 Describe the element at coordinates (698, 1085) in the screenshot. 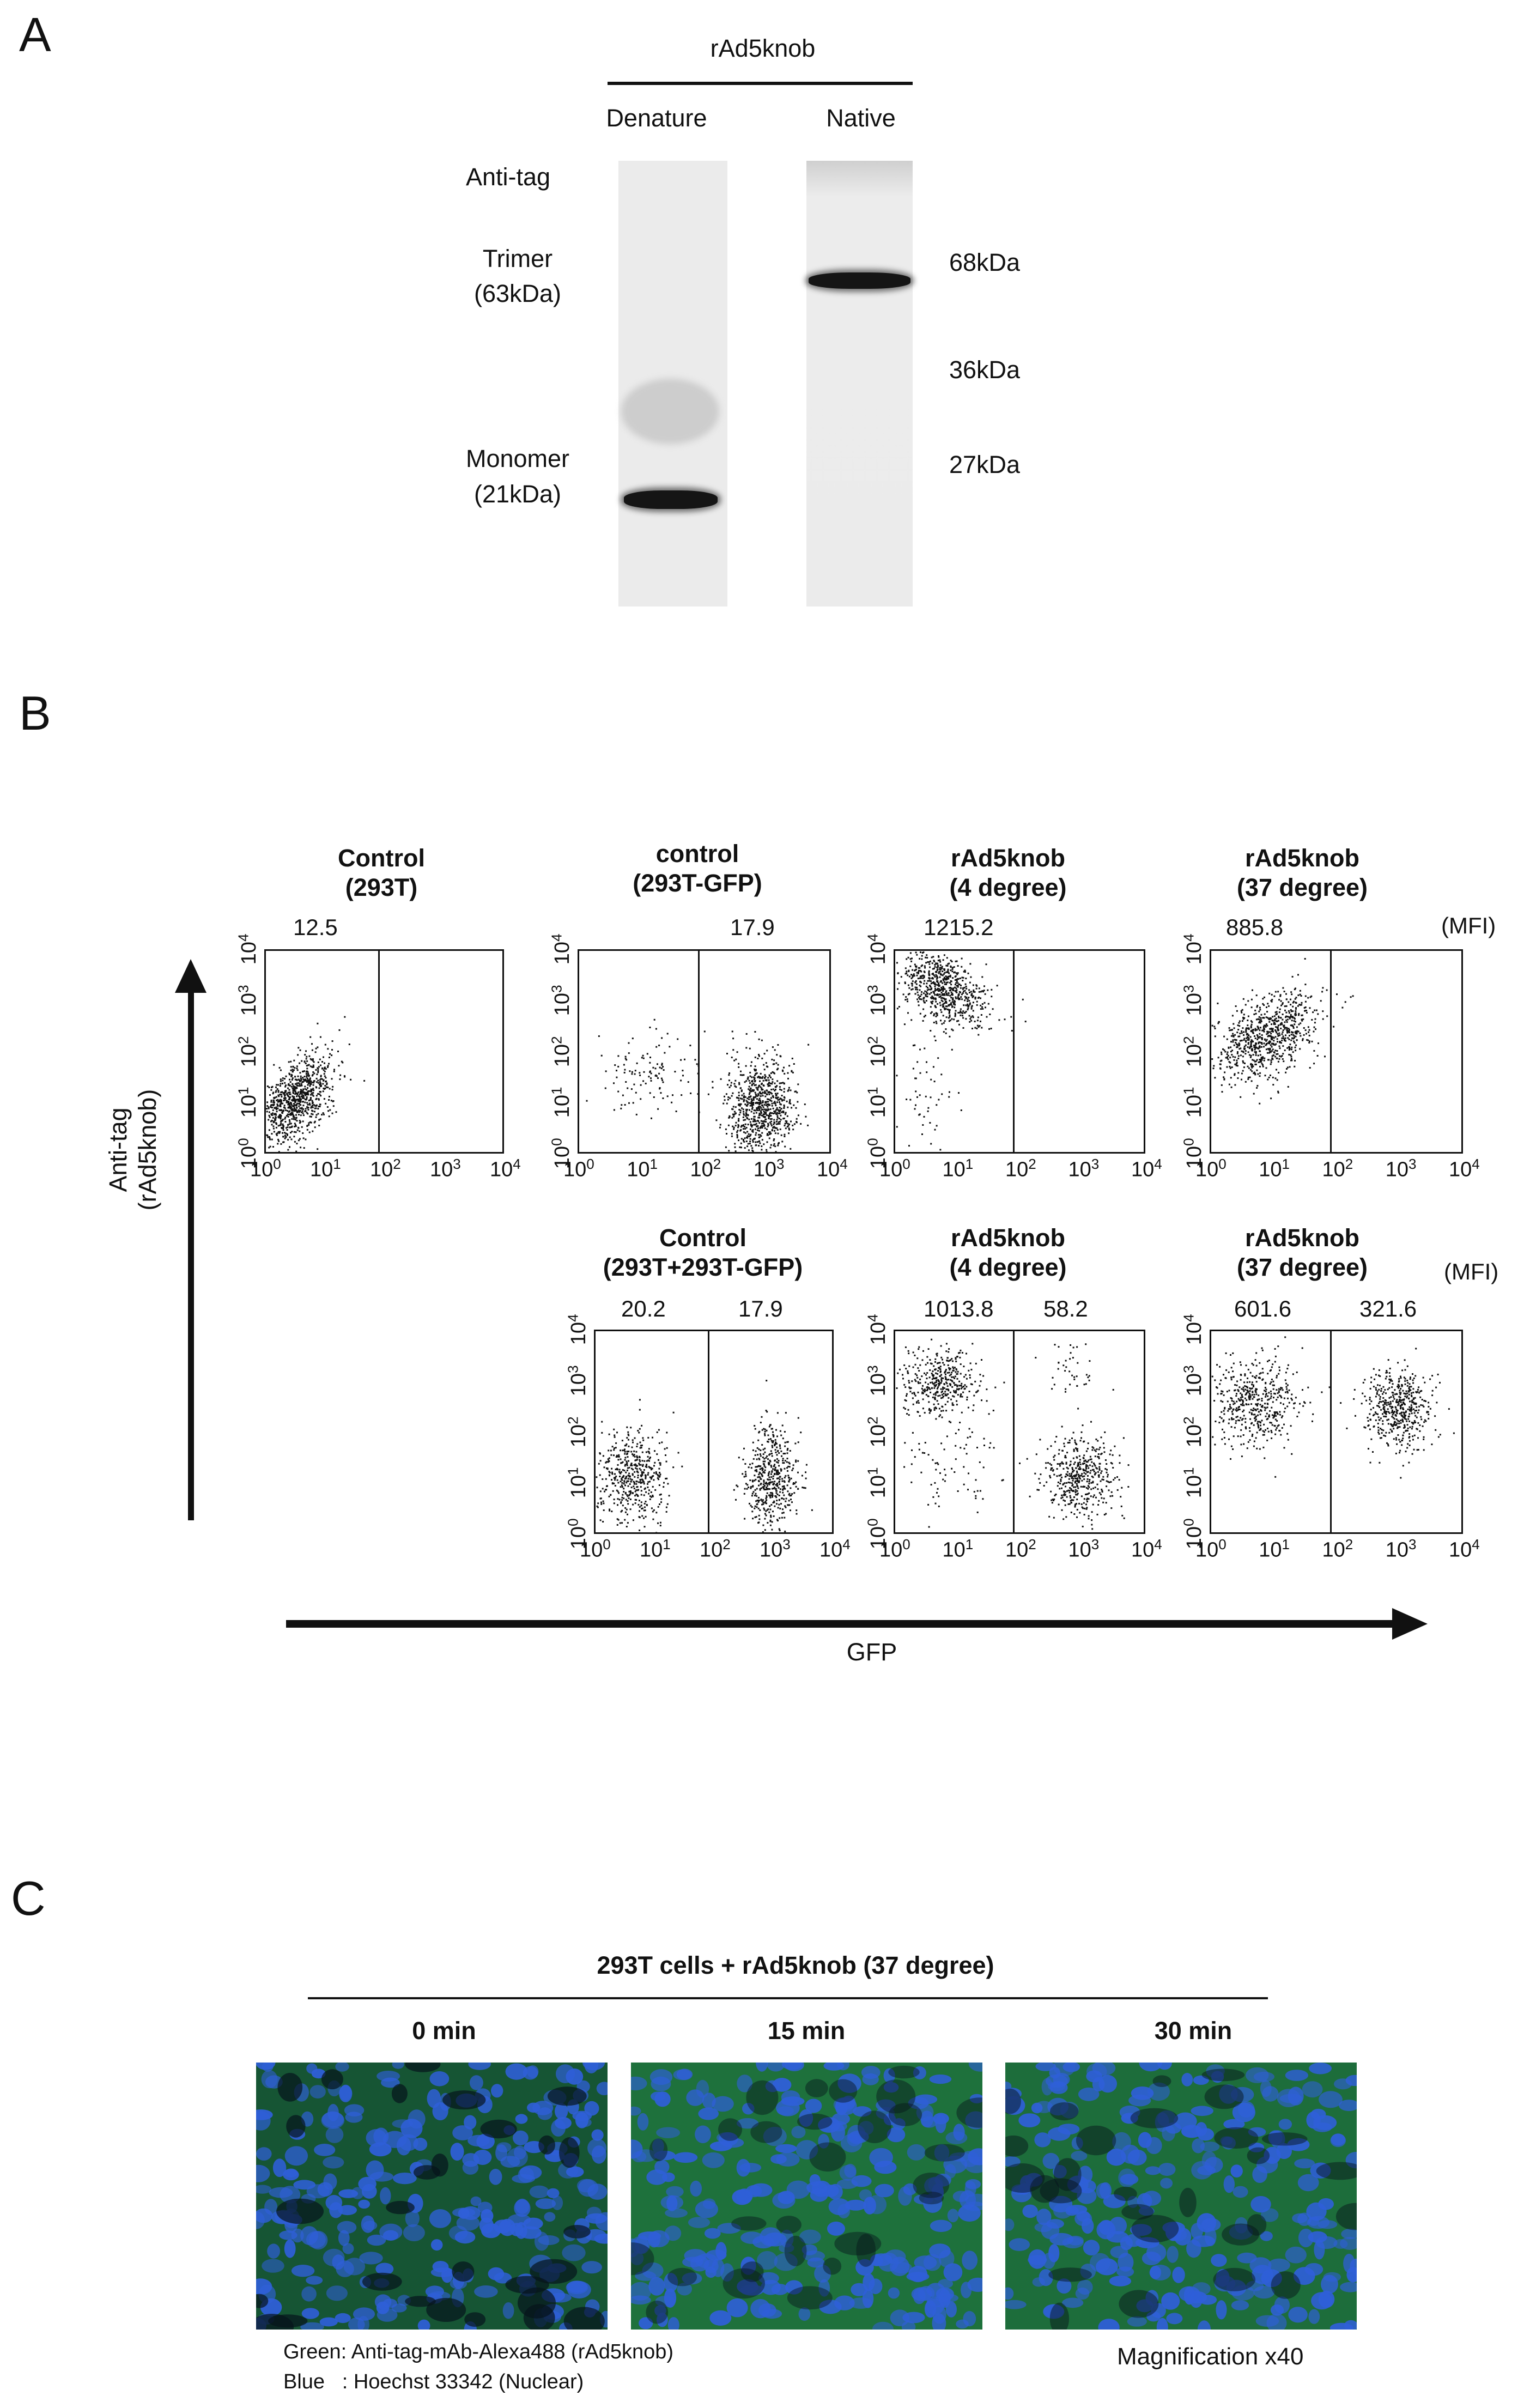

I see `scatter-points` at that location.